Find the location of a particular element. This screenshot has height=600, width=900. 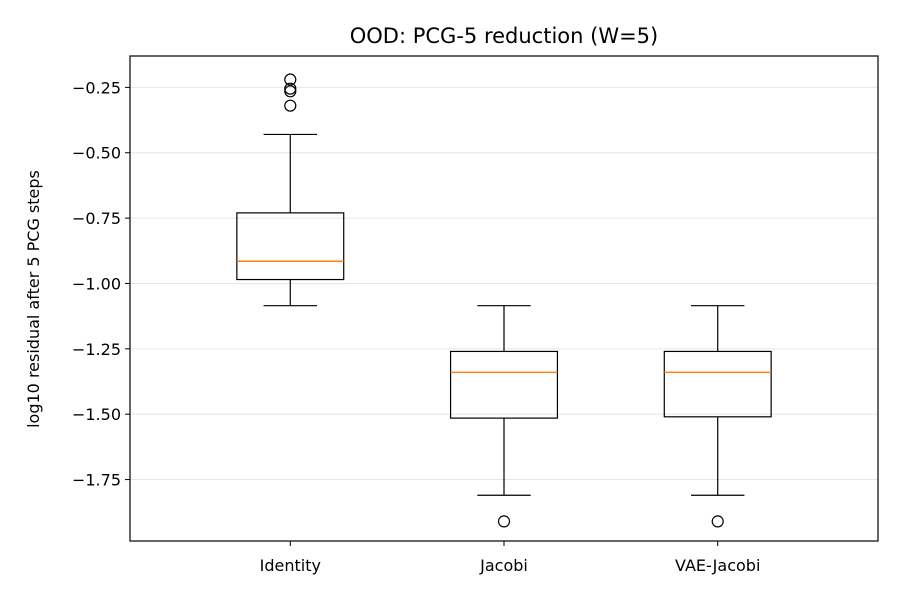

chart-title: OOD: PCG-5 reduction (W=5) is located at coordinates (504, 36).